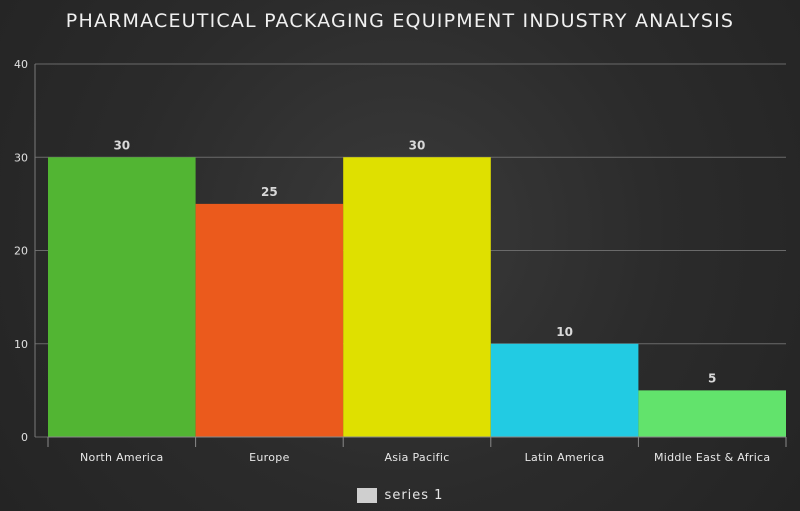 The height and width of the screenshot is (511, 800). What do you see at coordinates (21, 64) in the screenshot?
I see `y-tick-label: 40` at bounding box center [21, 64].